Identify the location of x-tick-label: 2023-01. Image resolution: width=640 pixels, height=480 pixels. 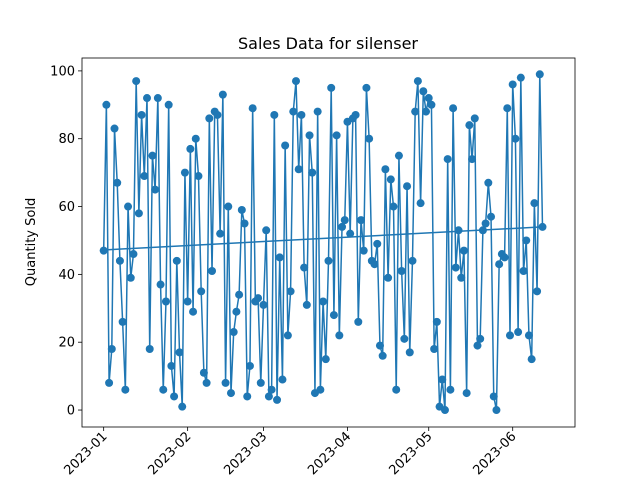
(85, 453).